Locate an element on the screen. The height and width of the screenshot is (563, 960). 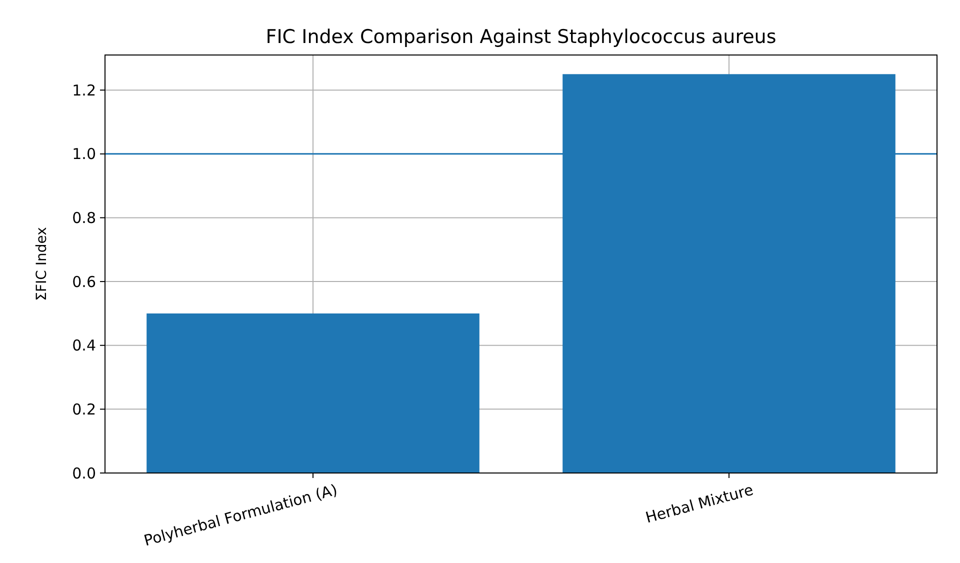
y-tick-label: 1.0 is located at coordinates (84, 154).